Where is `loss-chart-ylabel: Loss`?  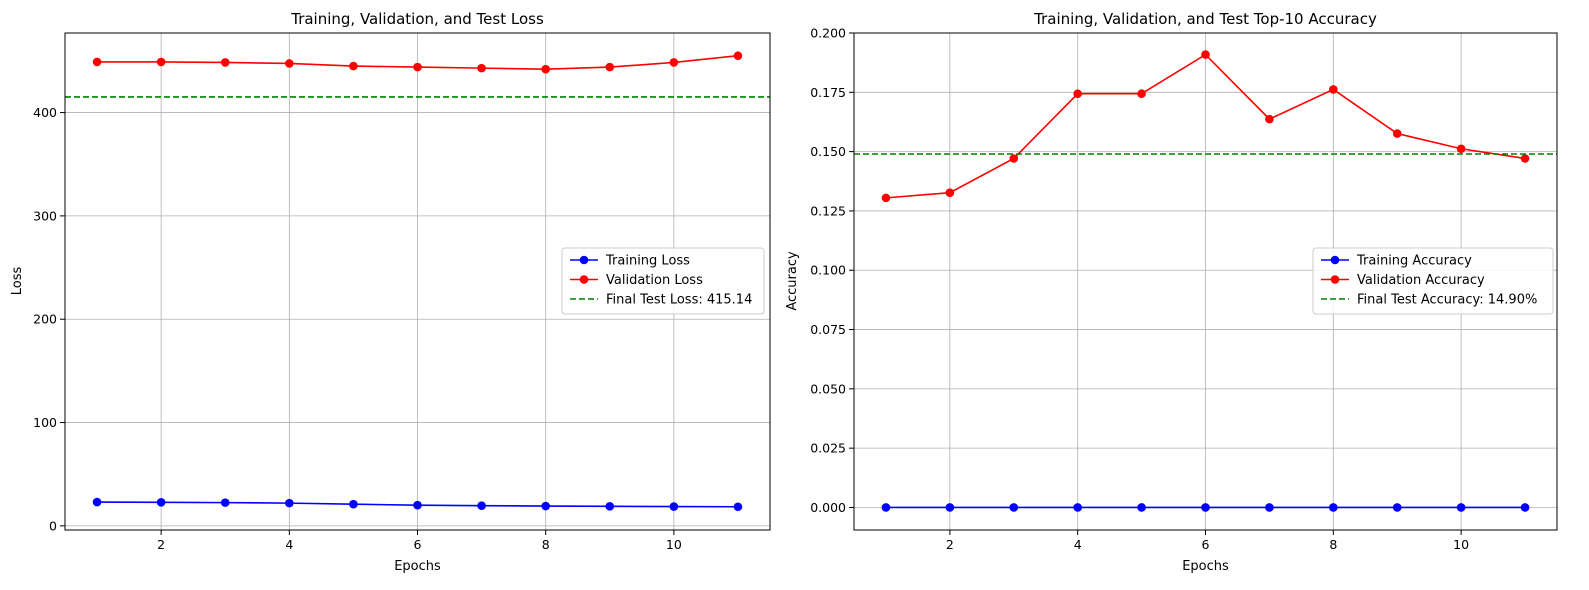
loss-chart-ylabel: Loss is located at coordinates (17, 281).